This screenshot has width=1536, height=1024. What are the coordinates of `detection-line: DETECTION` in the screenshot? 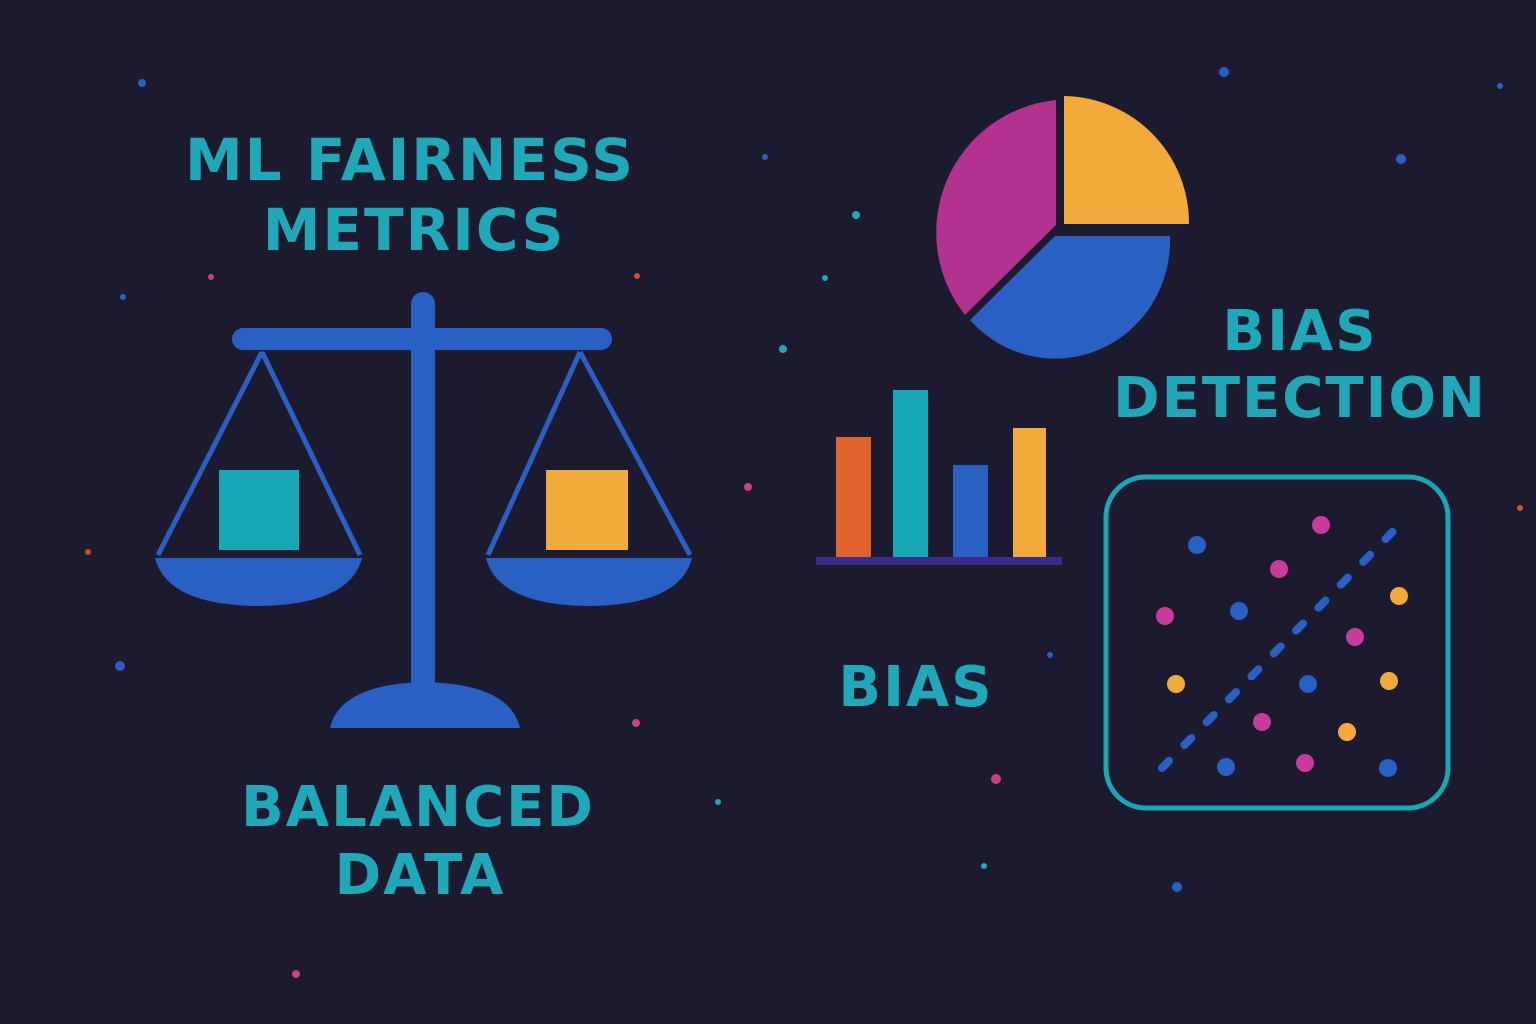 It's located at (1300, 398).